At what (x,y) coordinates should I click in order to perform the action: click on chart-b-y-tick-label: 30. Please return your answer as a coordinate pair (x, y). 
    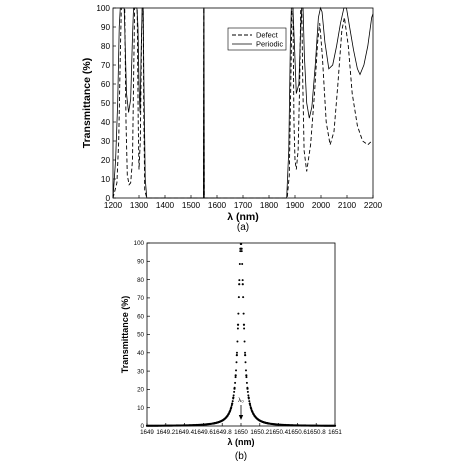
    Looking at the image, I should click on (140, 371).